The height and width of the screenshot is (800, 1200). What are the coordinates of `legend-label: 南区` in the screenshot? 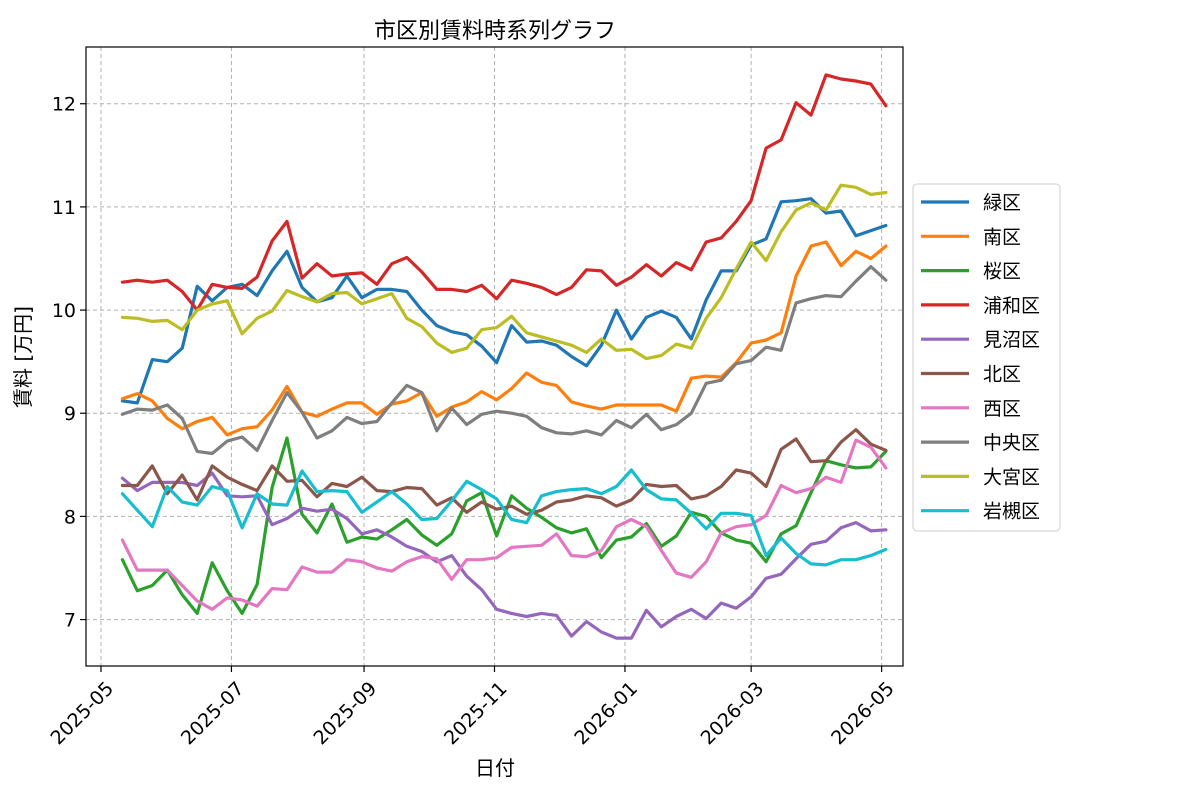 It's located at (1002, 237).